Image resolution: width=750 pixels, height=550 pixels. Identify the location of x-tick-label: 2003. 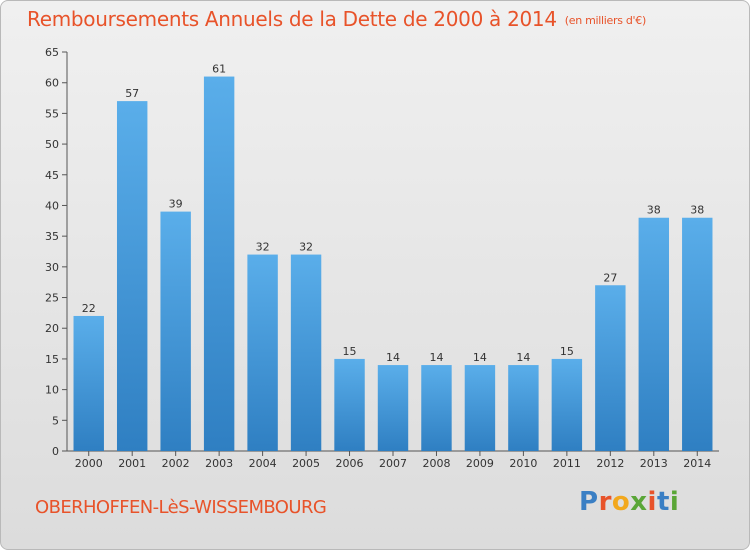
(219, 463).